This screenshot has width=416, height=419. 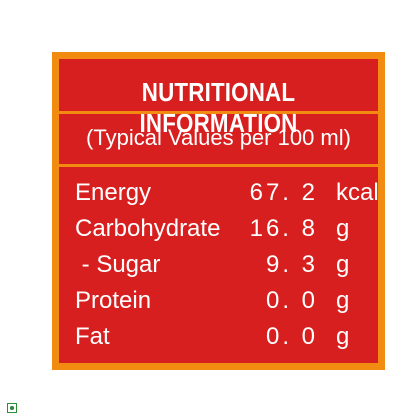 I want to click on nutrient-row-sugar: - Sugar 9. 3 g, so click(x=218, y=265).